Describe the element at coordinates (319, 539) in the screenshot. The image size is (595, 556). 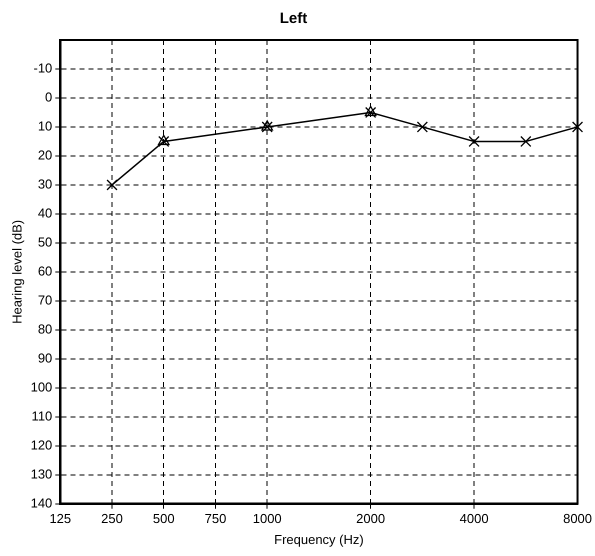
I see `x-axis-title: Frequency (Hz)` at that location.